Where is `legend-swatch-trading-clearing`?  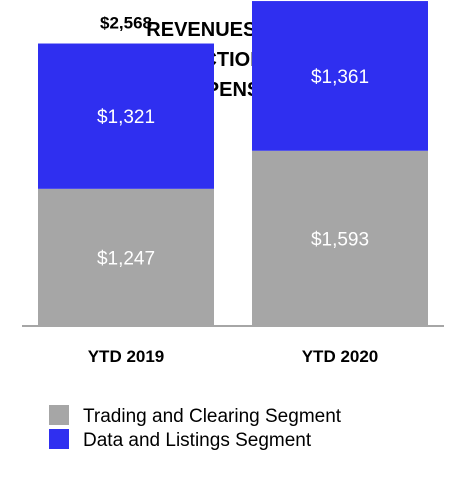 legend-swatch-trading-clearing is located at coordinates (59, 415).